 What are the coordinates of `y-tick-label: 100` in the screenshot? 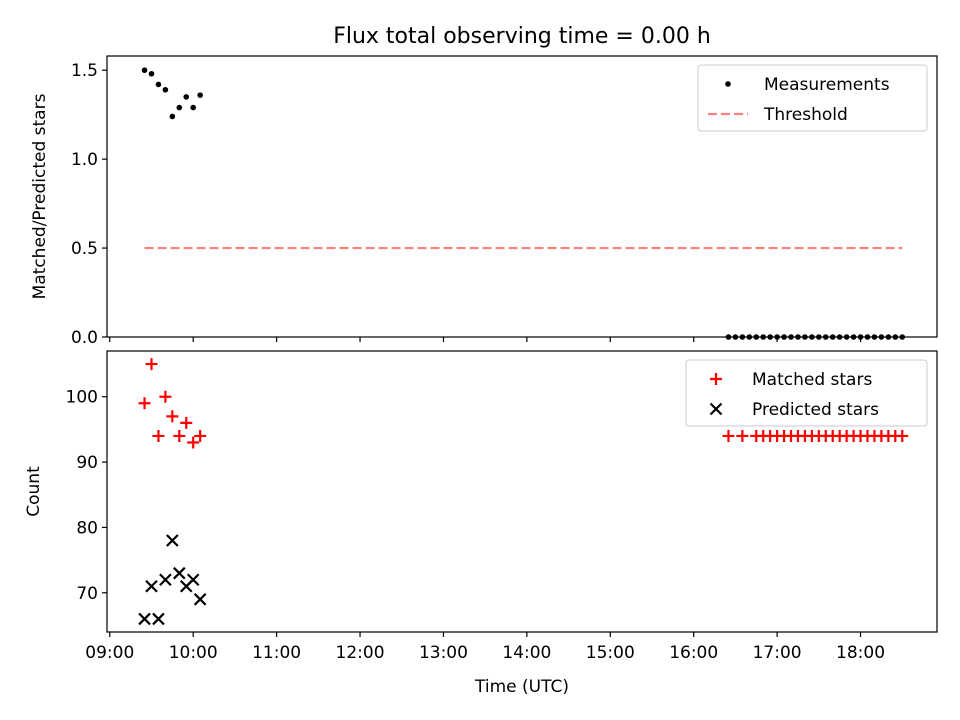 It's located at (82, 398).